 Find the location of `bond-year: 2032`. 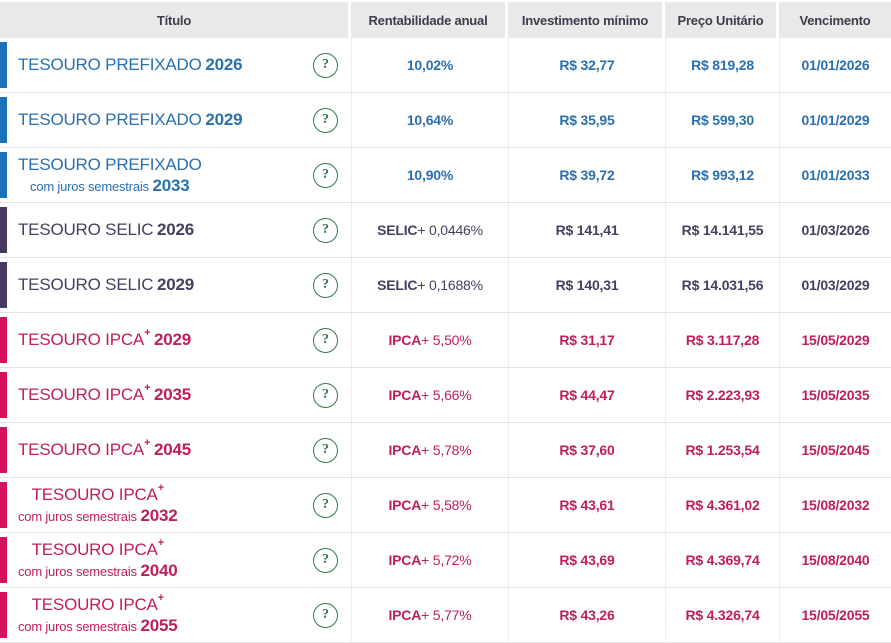

bond-year: 2032 is located at coordinates (159, 515).